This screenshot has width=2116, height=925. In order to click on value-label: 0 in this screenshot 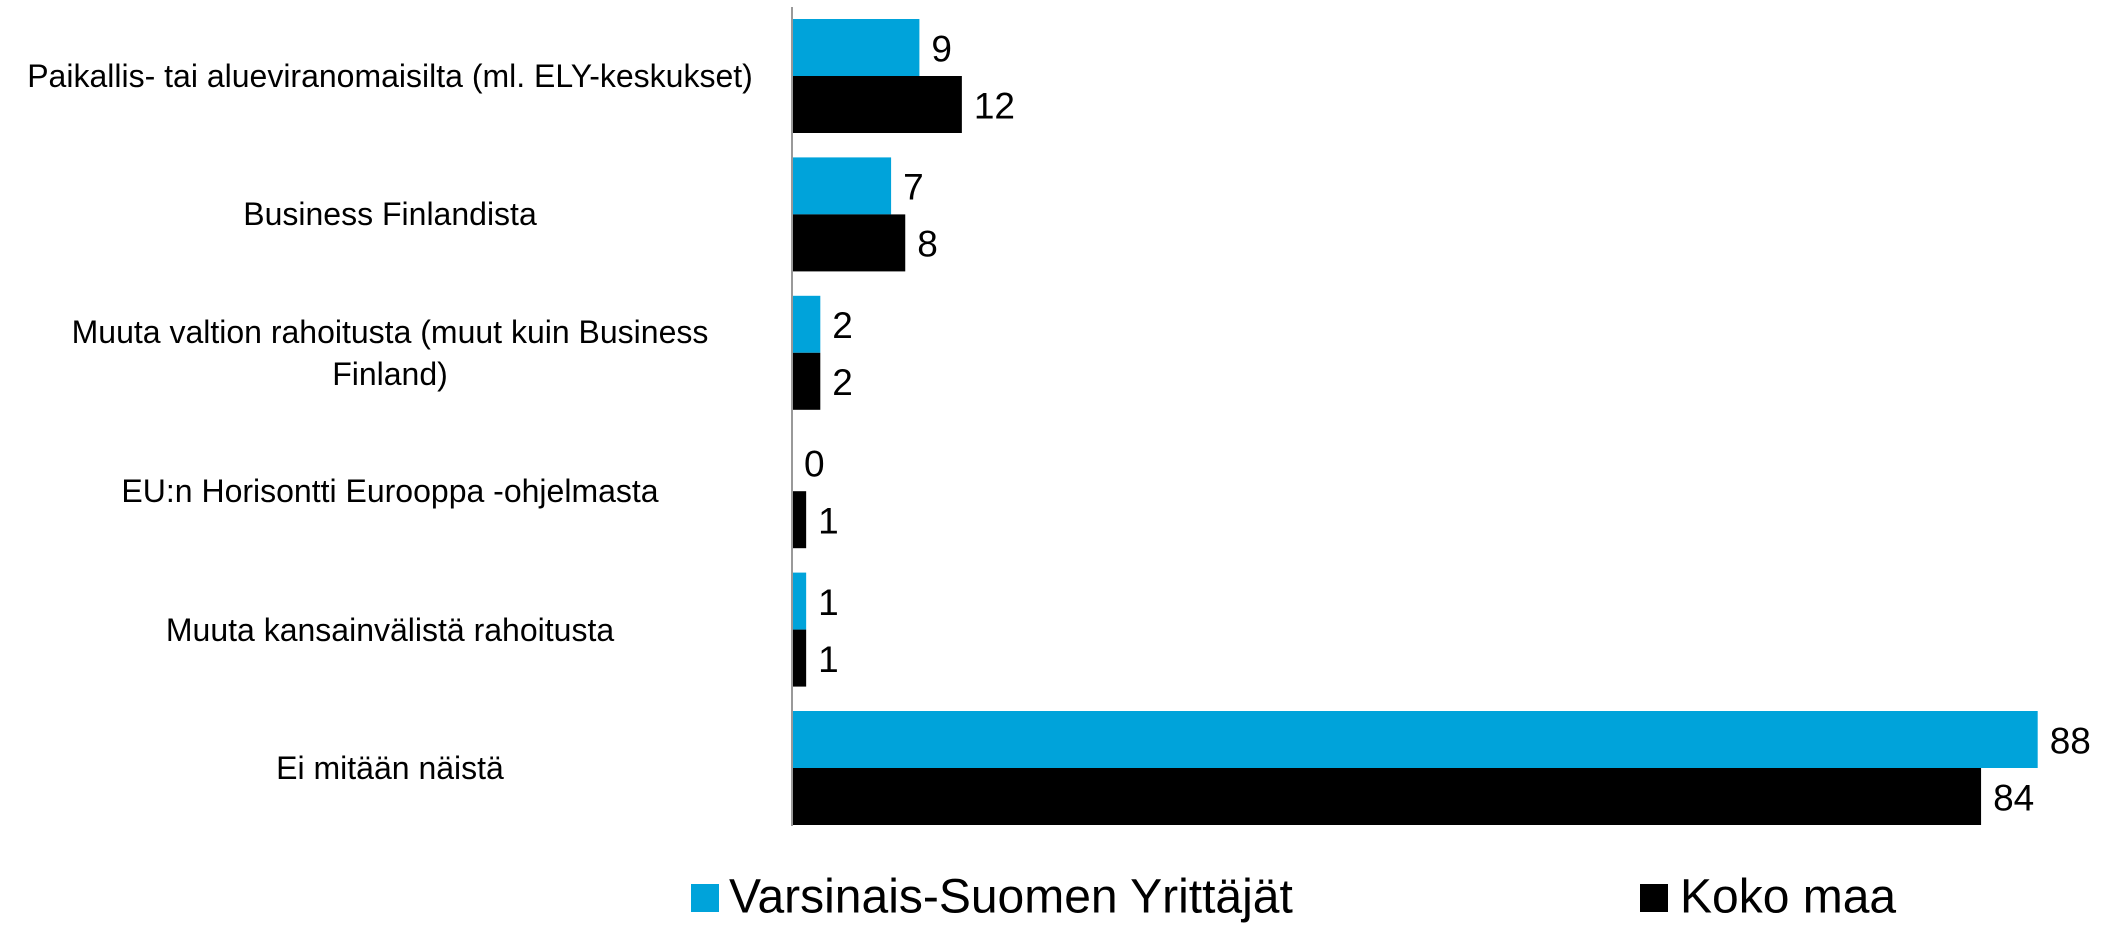, I will do `click(814, 463)`.